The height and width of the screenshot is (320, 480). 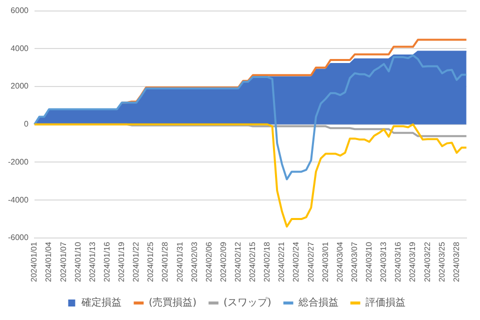 I want to click on x-tick-label: 2024/02/15, so click(x=253, y=261).